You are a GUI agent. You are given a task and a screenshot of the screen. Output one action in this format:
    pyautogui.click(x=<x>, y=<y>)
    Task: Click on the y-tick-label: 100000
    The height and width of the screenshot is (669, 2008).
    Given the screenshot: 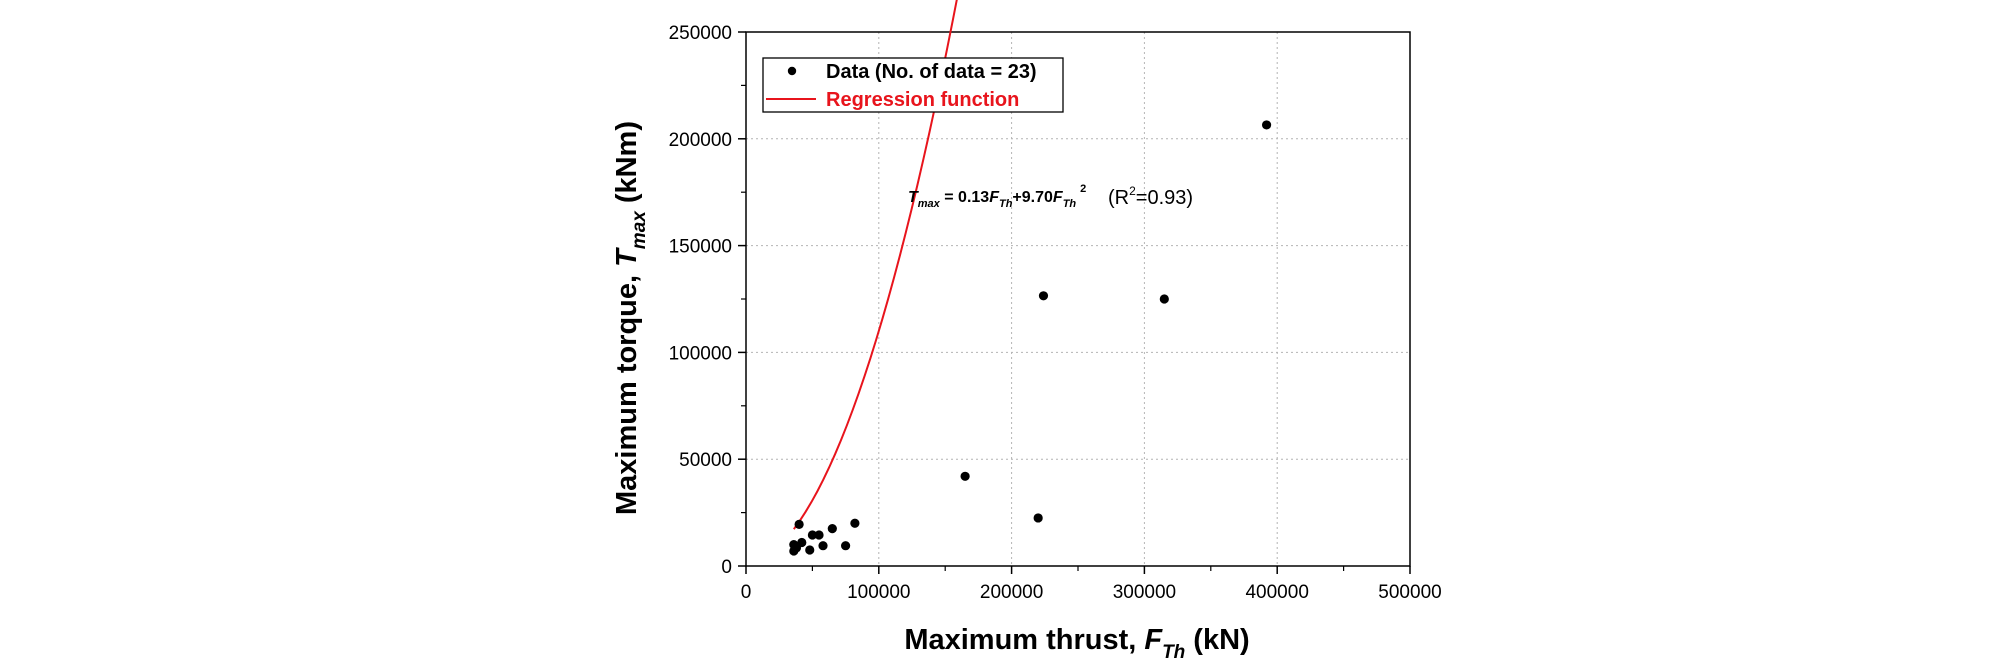 What is the action you would take?
    pyautogui.click(x=700, y=353)
    